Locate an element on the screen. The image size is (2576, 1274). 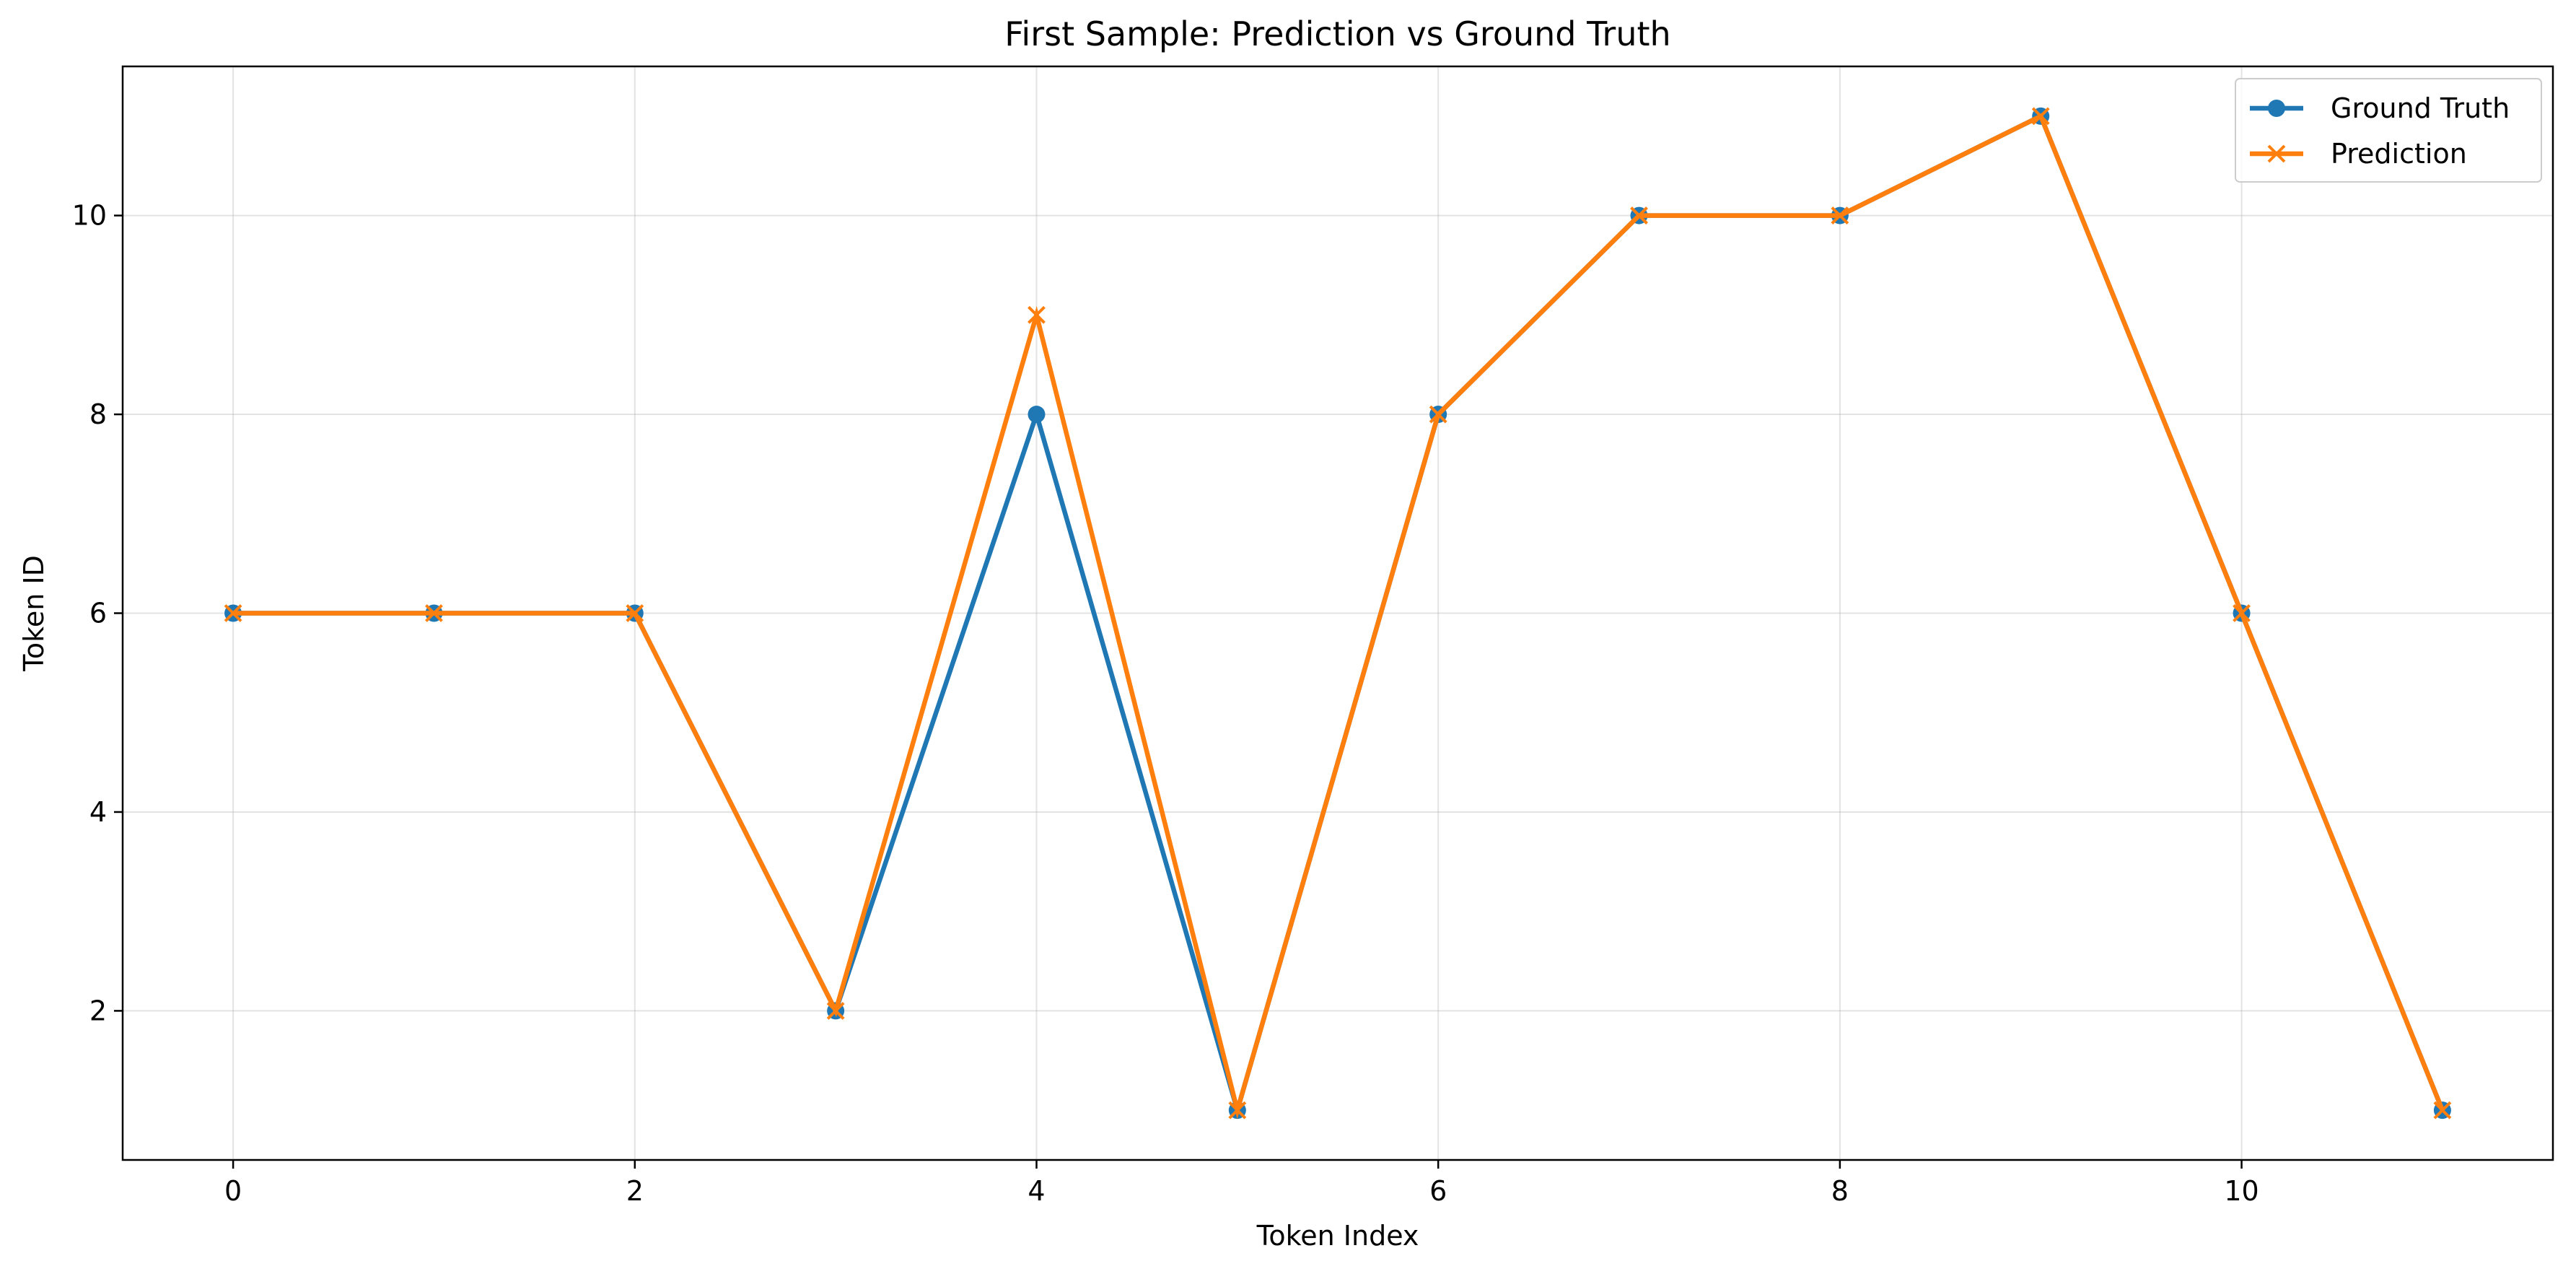
y-tick-label: 4 is located at coordinates (98, 812).